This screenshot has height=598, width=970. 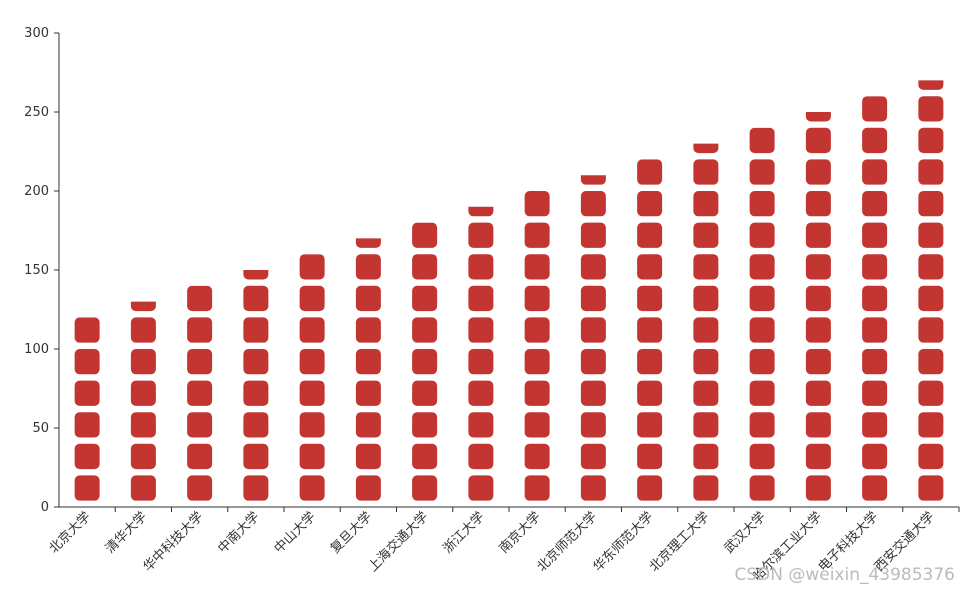 What do you see at coordinates (464, 533) in the screenshot?
I see `x-tick-label: 浙江大学` at bounding box center [464, 533].